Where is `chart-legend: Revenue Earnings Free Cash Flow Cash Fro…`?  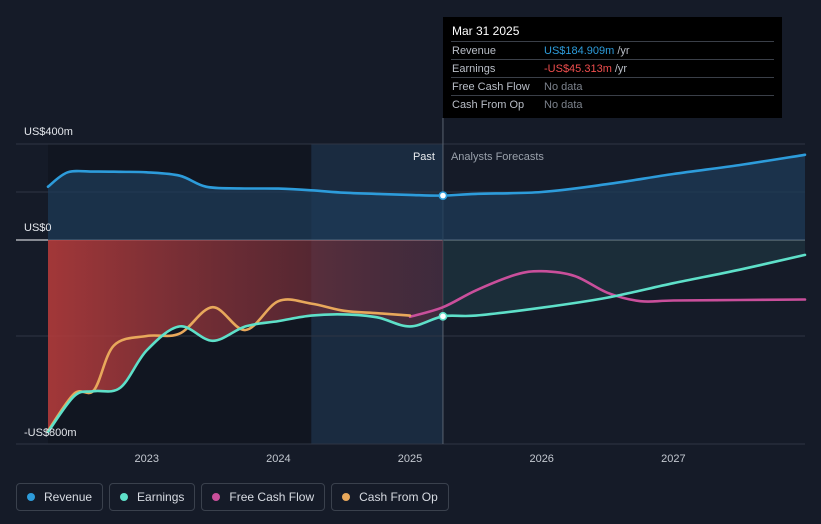 chart-legend: Revenue Earnings Free Cash Flow Cash Fro… is located at coordinates (232, 497).